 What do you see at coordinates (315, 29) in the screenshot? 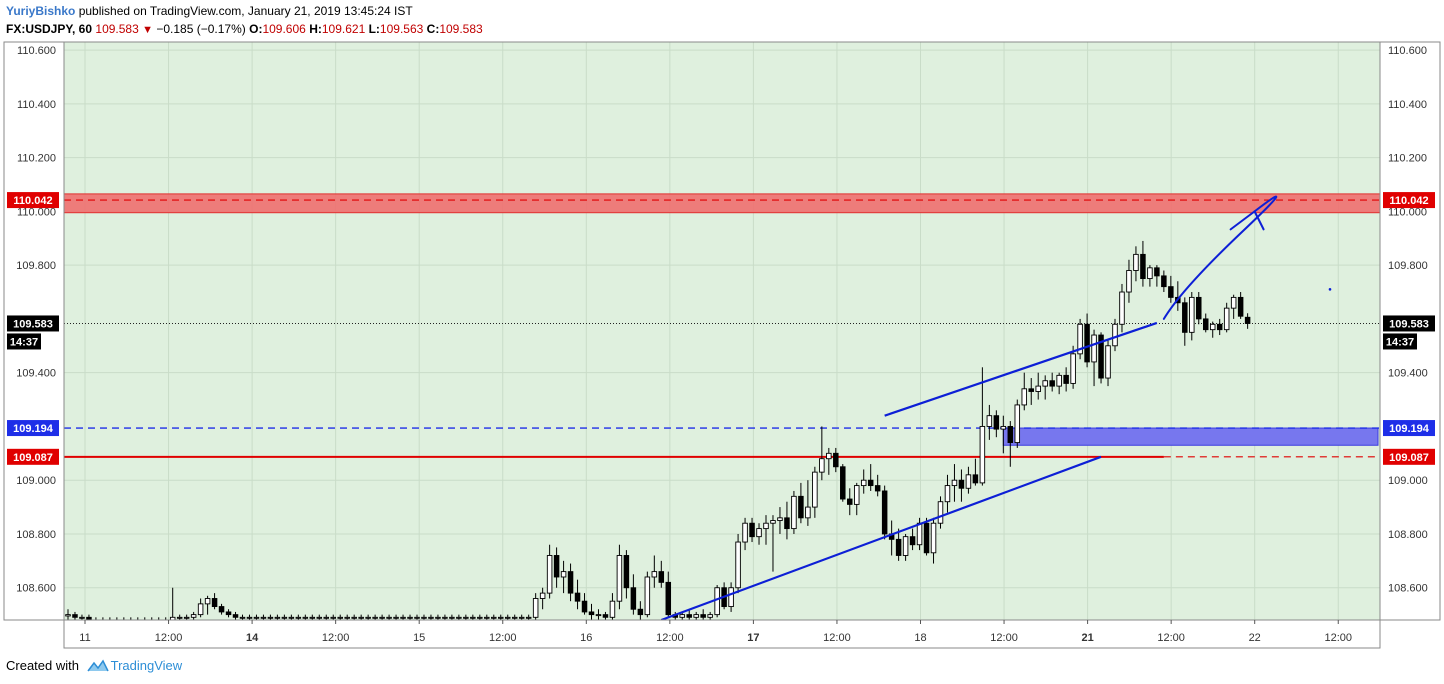
I see `ohlc-high-label: H:` at bounding box center [315, 29].